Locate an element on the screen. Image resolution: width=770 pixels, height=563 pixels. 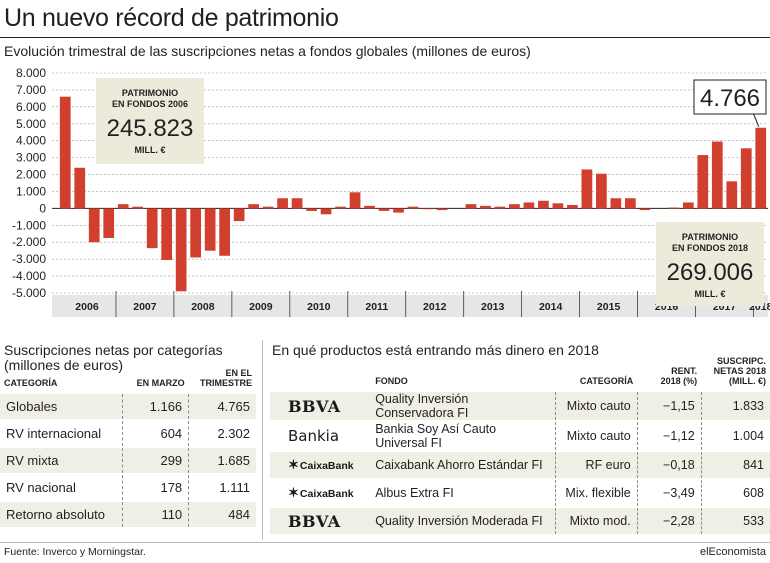
x-tick-label: 2006 is located at coordinates (87, 307).